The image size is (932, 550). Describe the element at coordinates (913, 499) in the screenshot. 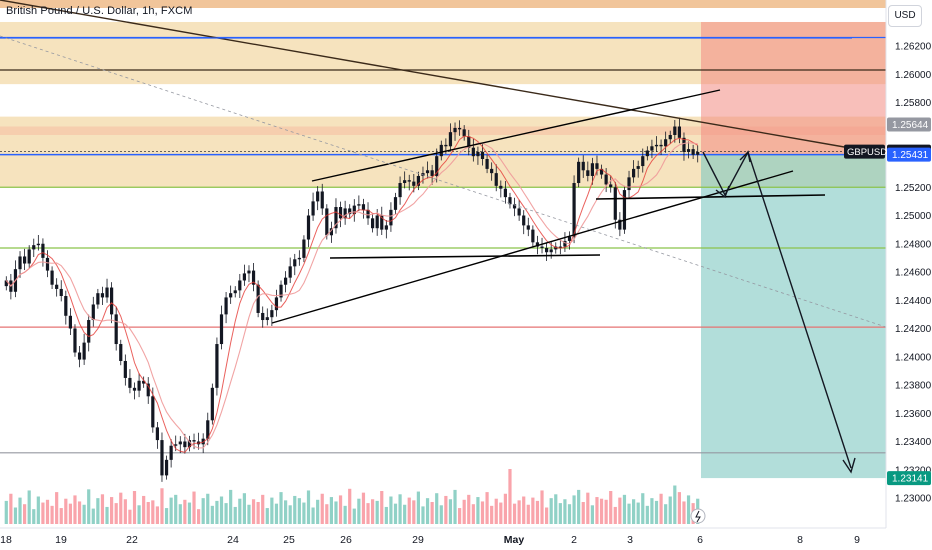

I see `y-tick-label: 1.23000` at that location.